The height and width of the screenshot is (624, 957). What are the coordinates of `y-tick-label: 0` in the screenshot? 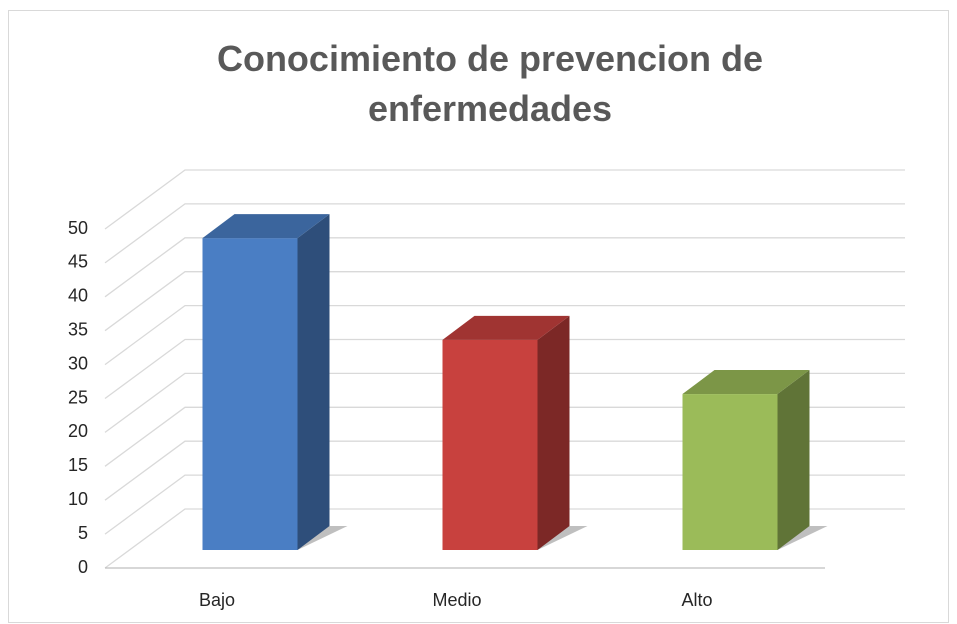 It's located at (83, 567).